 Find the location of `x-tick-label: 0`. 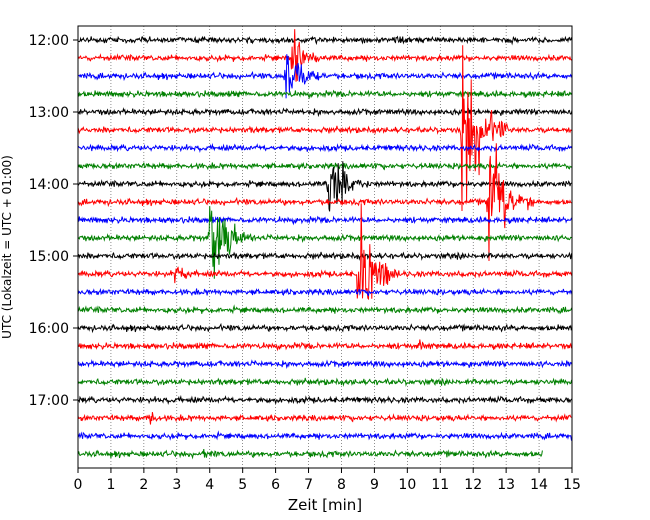

x-tick-label: 0 is located at coordinates (78, 485).